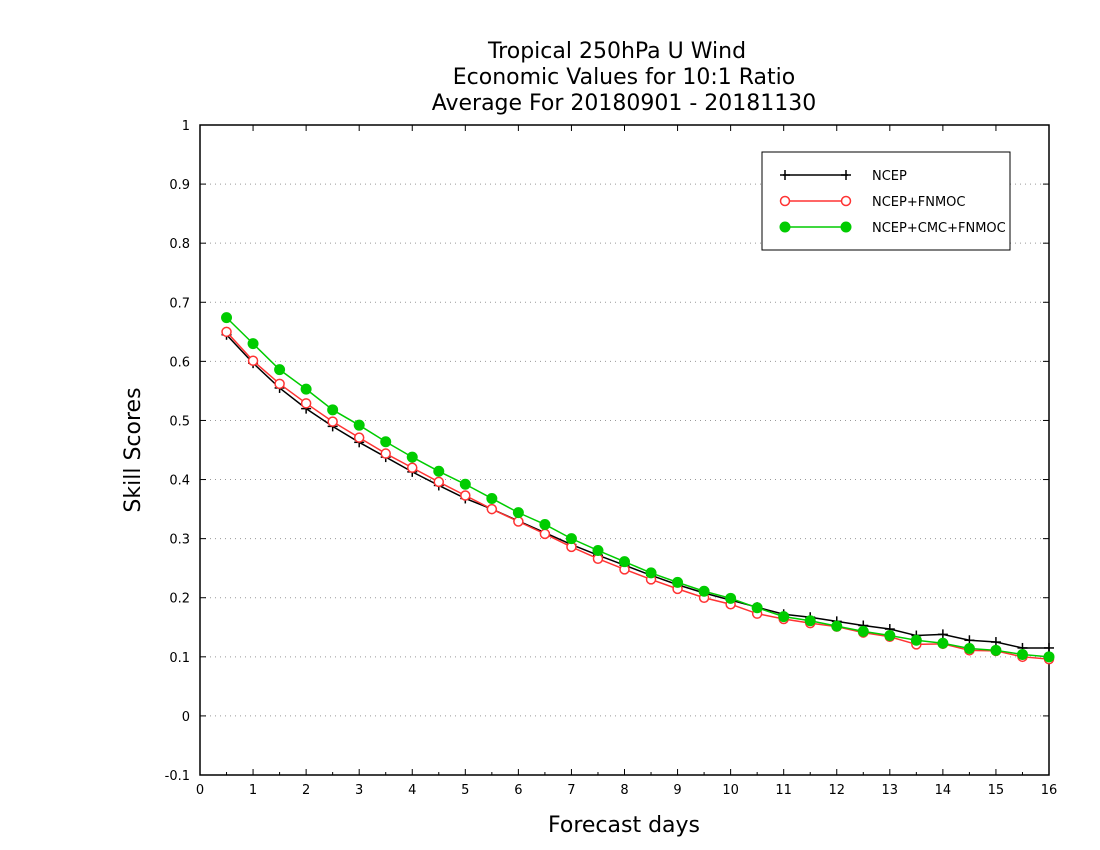 This screenshot has height=850, width=1100. What do you see at coordinates (179, 421) in the screenshot?
I see `y-tick-label: 0.5` at bounding box center [179, 421].